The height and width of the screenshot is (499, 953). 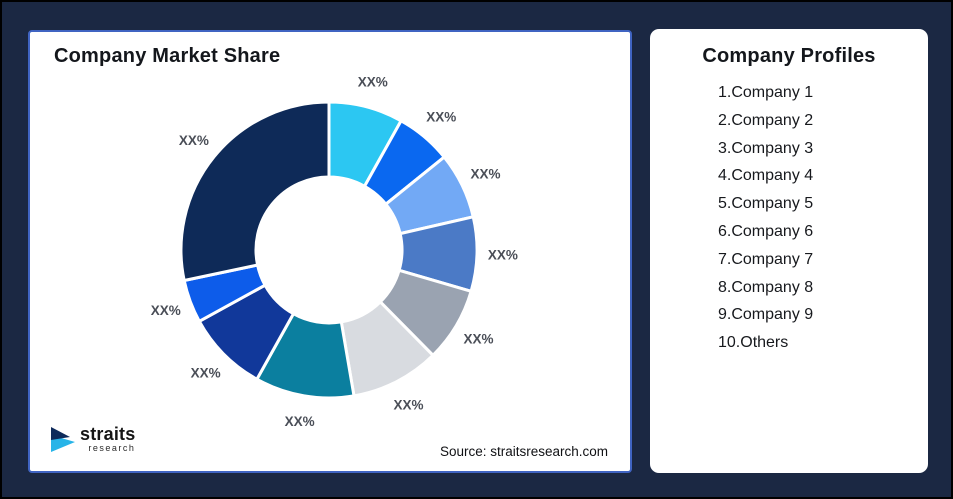 I want to click on profiles-title: Company Profiles, so click(x=789, y=56).